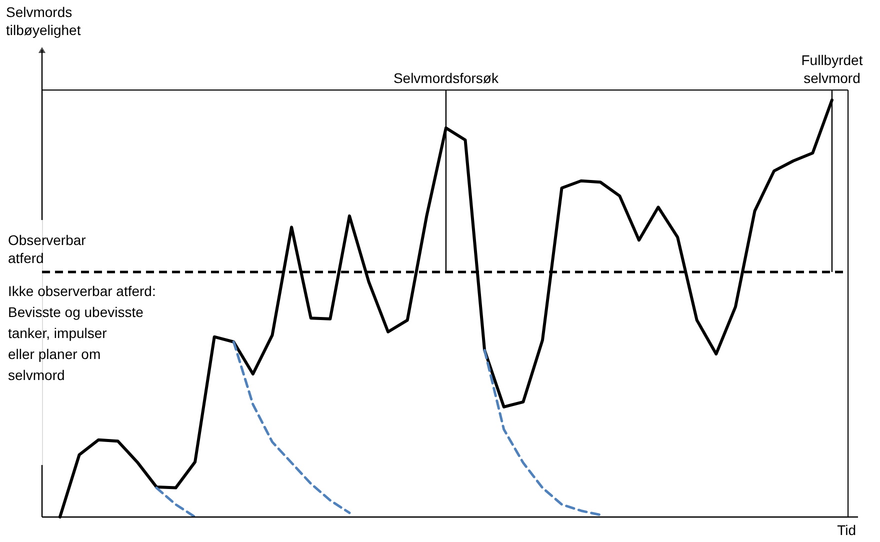  I want to click on annotation: Fullbyrdet selvmord, so click(832, 69).